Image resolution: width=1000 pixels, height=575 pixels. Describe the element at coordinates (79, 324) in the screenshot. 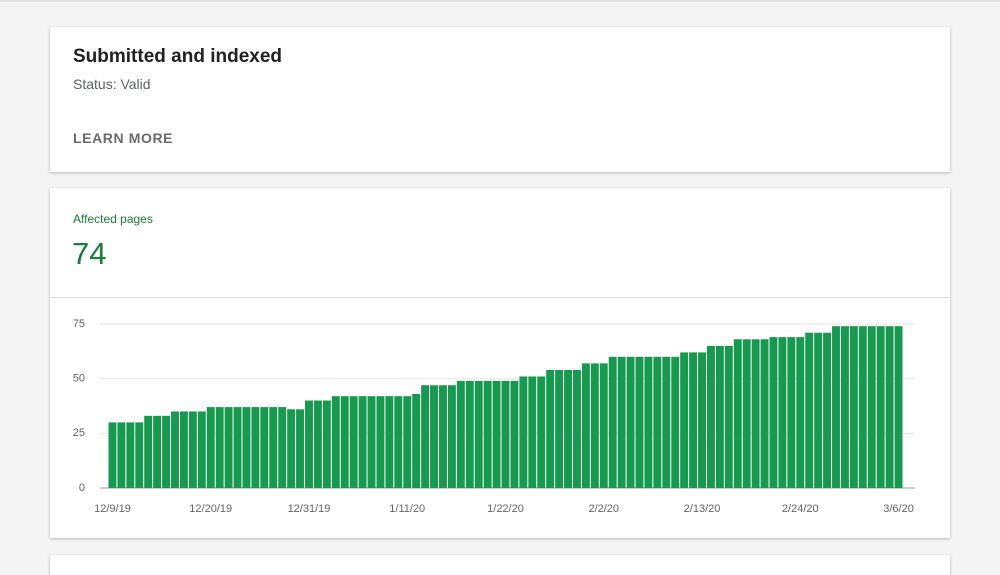

I see `y-tick-label: 75` at that location.